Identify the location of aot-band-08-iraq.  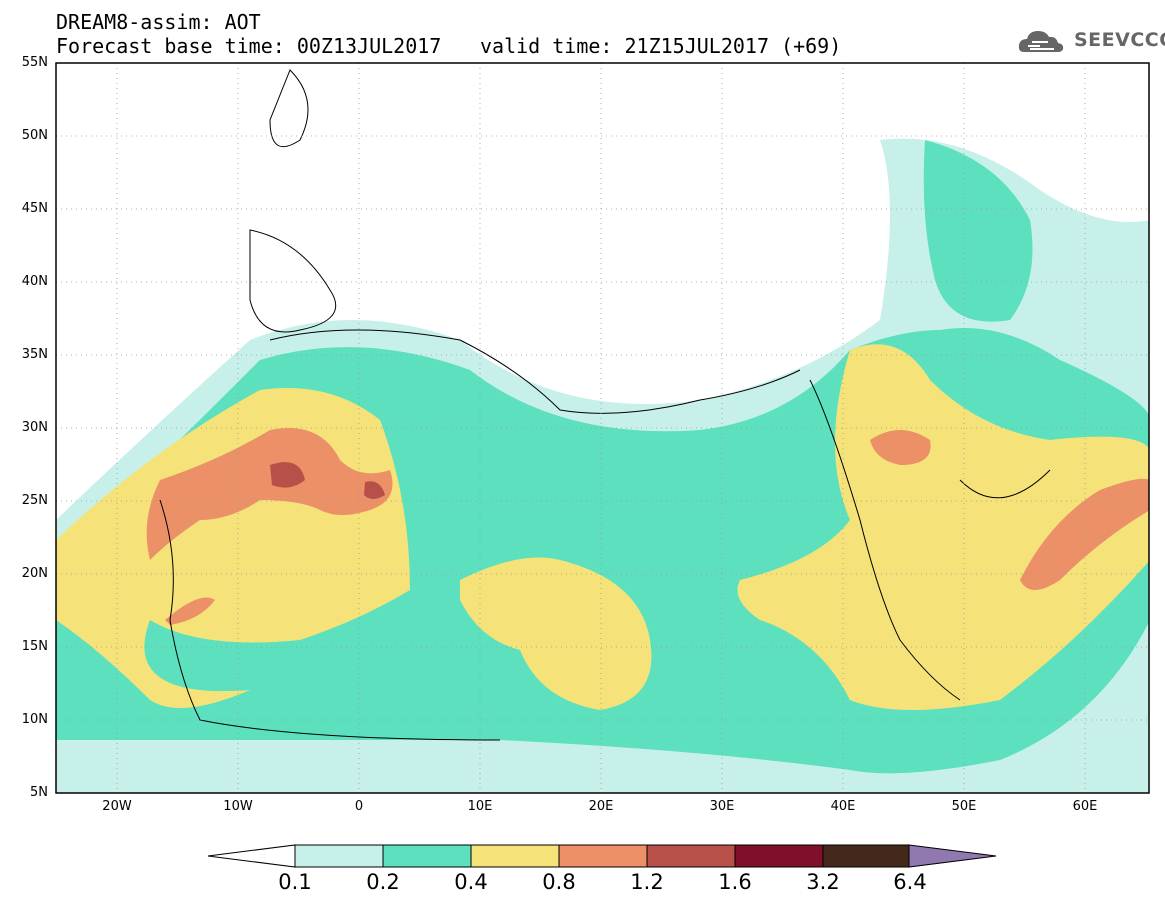
(900, 447).